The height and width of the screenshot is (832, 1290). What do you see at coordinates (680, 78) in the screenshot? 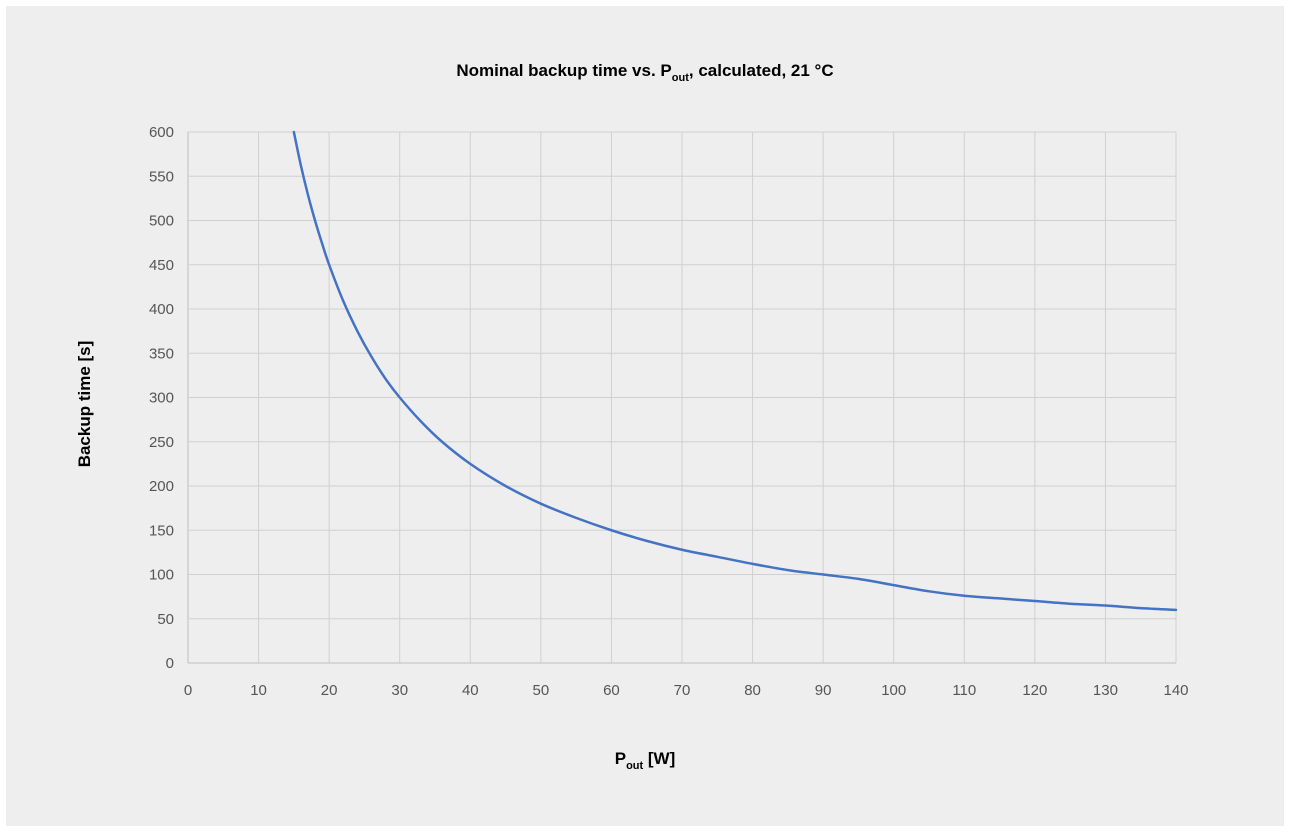
I see `chart-title-subscript: out` at bounding box center [680, 78].